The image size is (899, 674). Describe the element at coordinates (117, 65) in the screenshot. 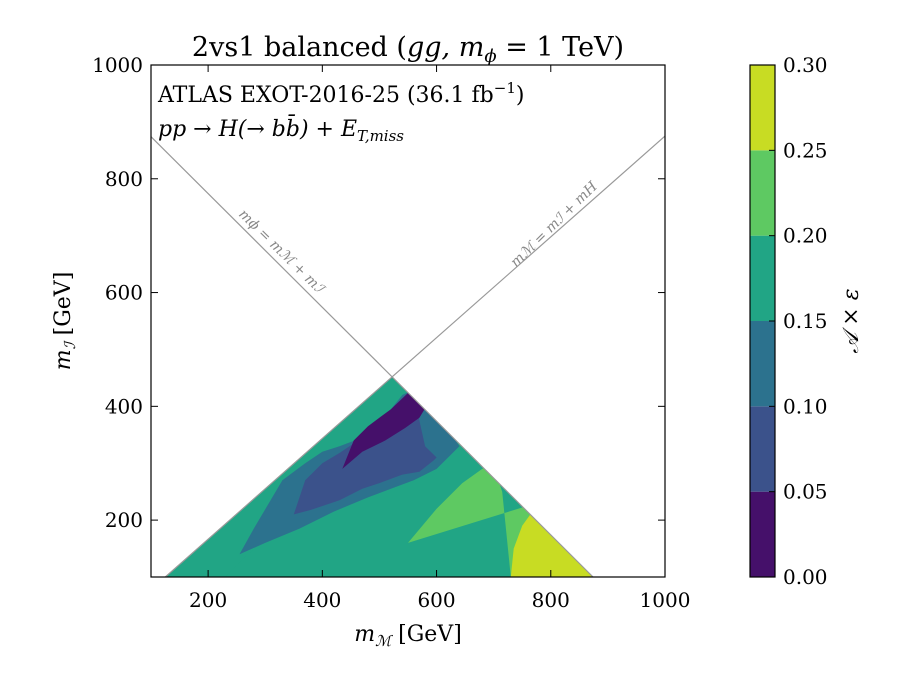

I see `y-tick-label: 1000` at that location.